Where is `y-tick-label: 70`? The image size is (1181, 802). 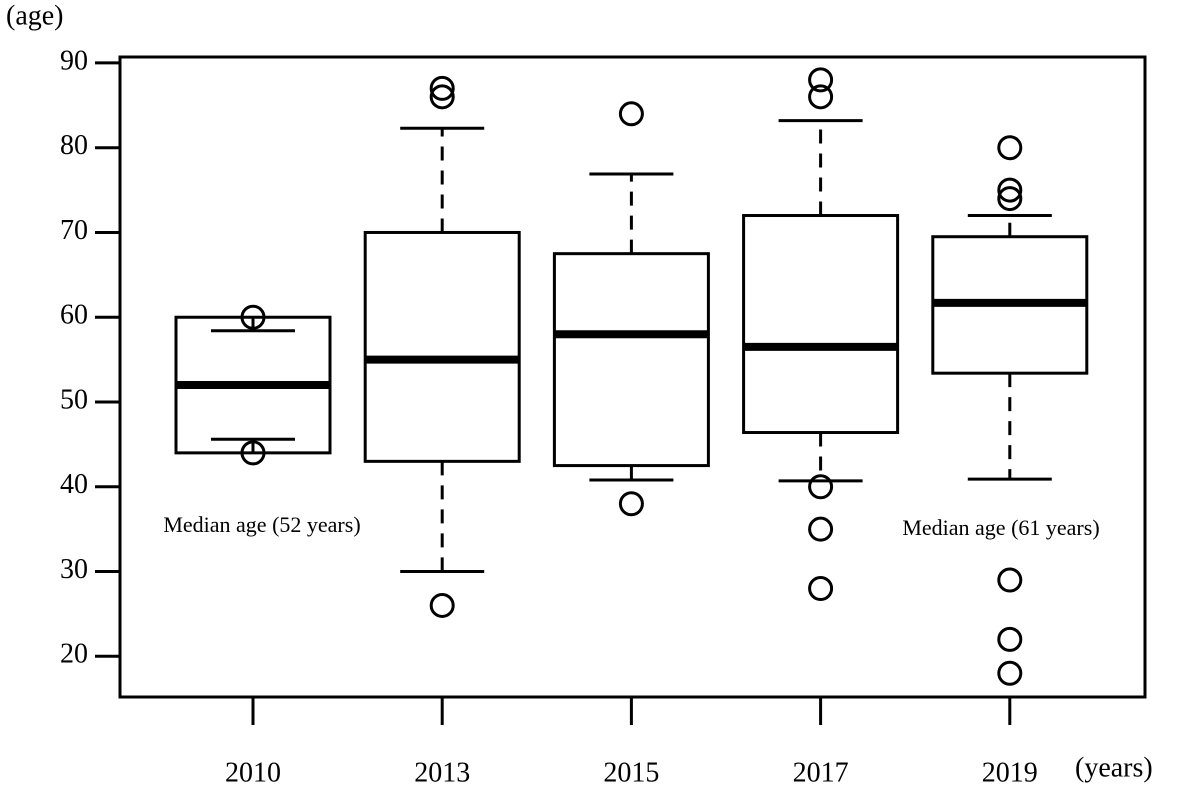 y-tick-label: 70 is located at coordinates (74, 230).